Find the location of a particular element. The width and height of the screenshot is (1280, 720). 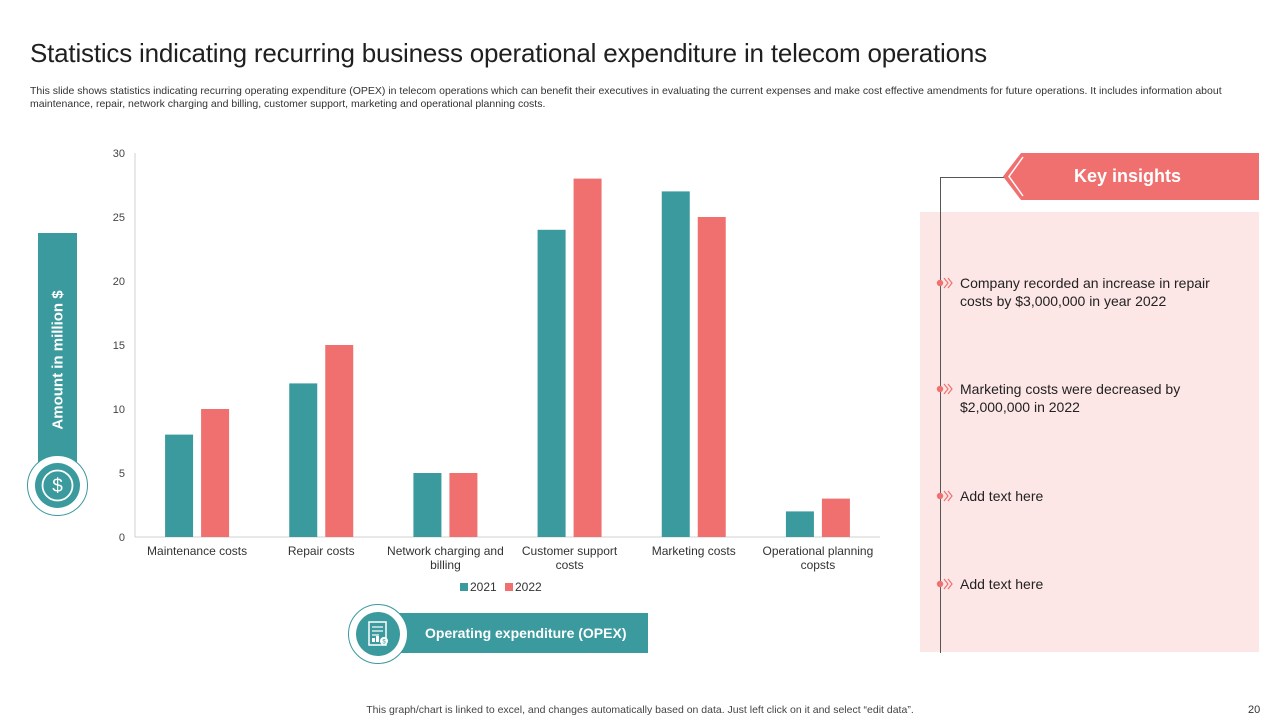

y-tick-label: 15 is located at coordinates (119, 346).